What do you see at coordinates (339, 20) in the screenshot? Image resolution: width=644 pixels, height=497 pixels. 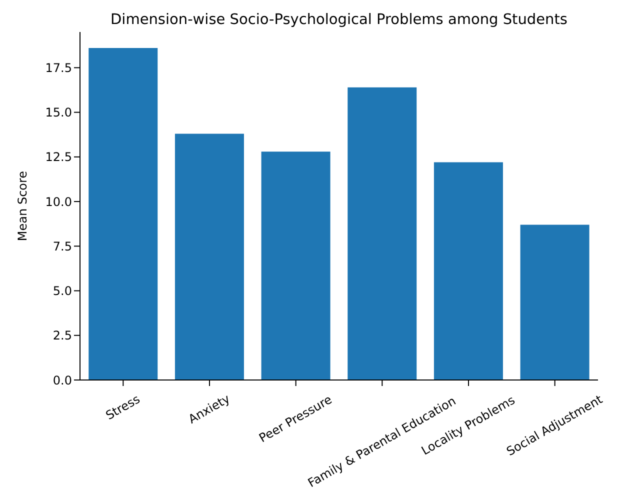 I see `chart-title: Dimension-wise Socio-Psychological Problems among Students` at bounding box center [339, 20].